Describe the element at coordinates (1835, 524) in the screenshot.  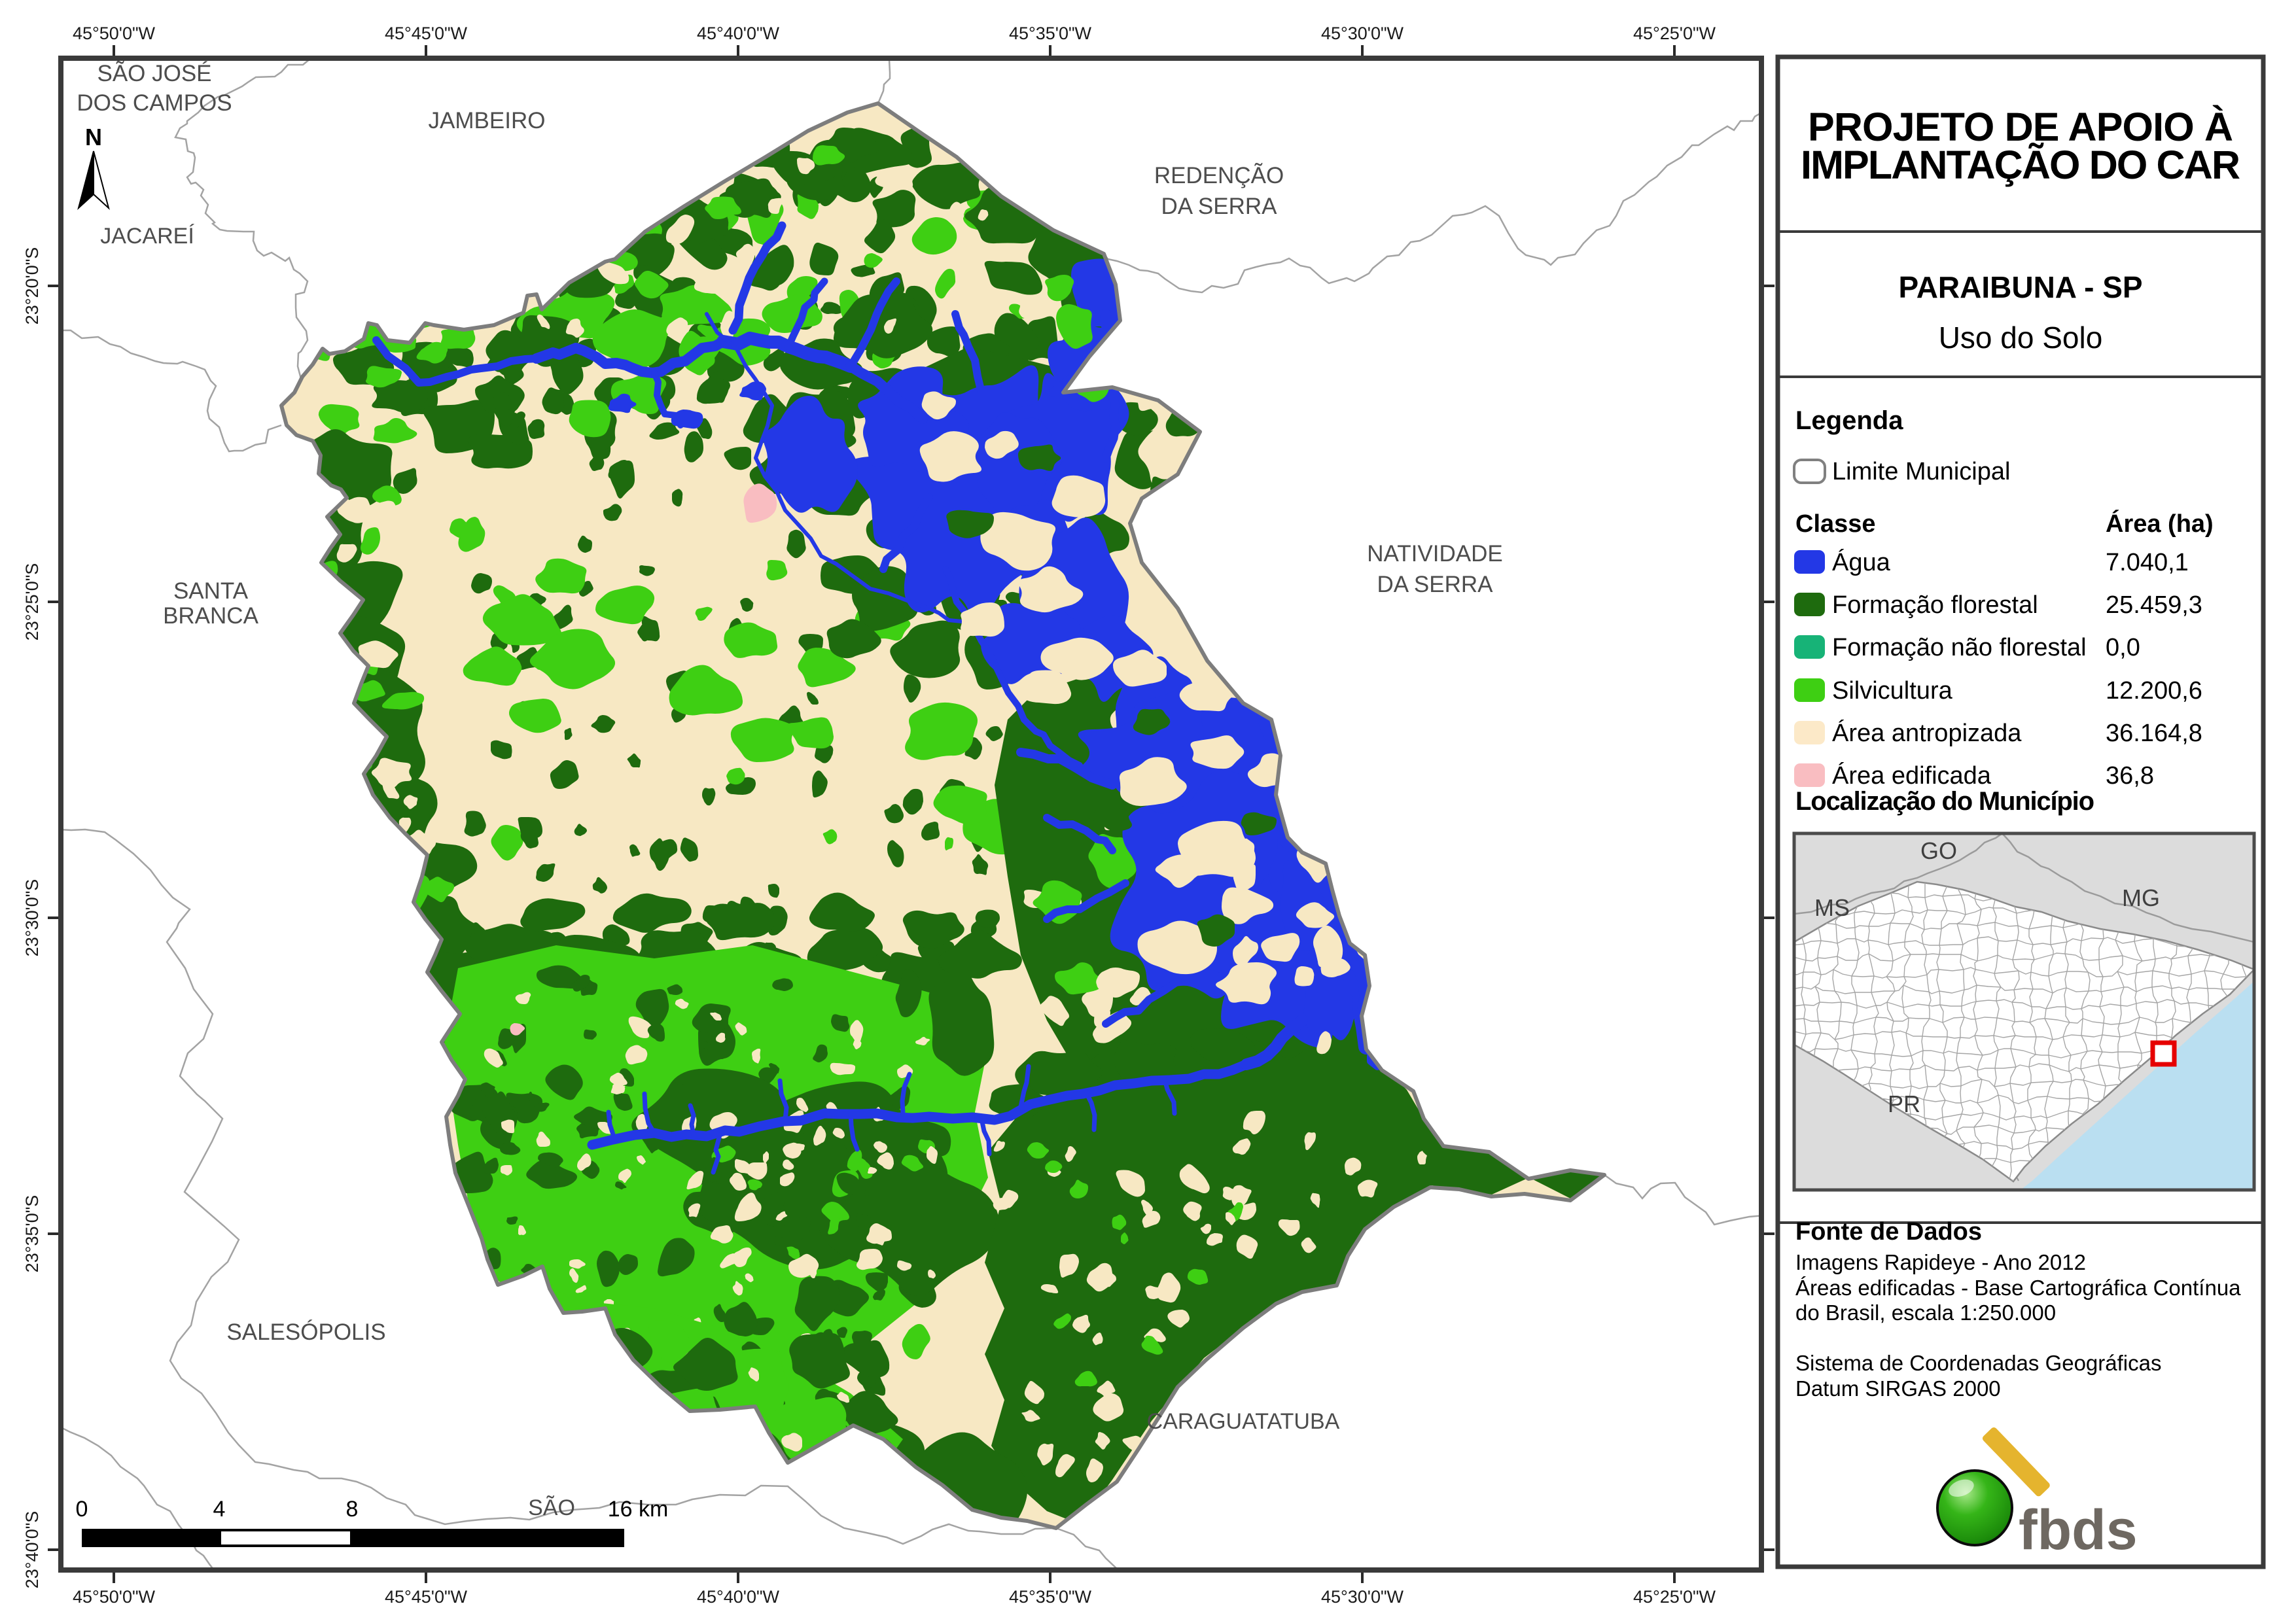
I see `svg-text: Classe` at that location.